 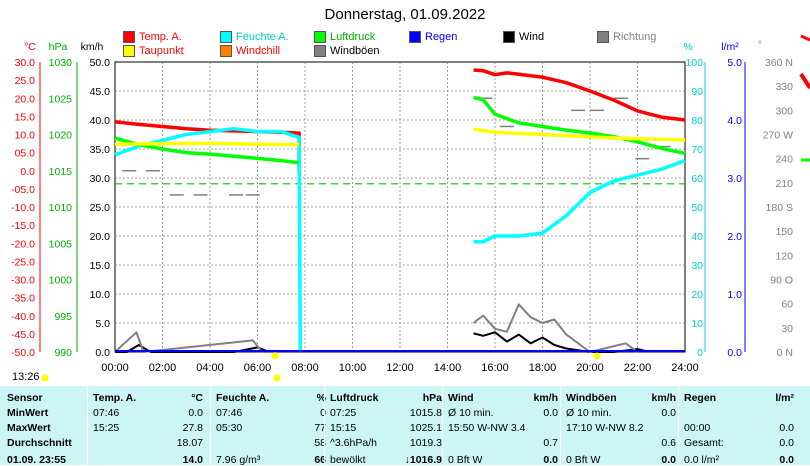 I want to click on x-tick-label: 10:00, so click(x=353, y=368).